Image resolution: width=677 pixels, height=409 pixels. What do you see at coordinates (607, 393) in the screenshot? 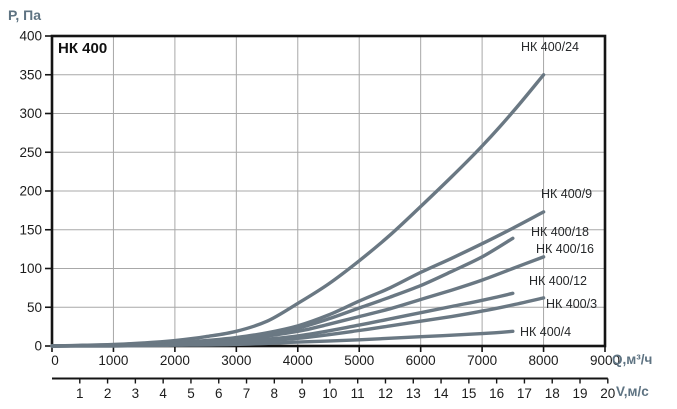
I see `v-tick-label: 20` at bounding box center [607, 393].